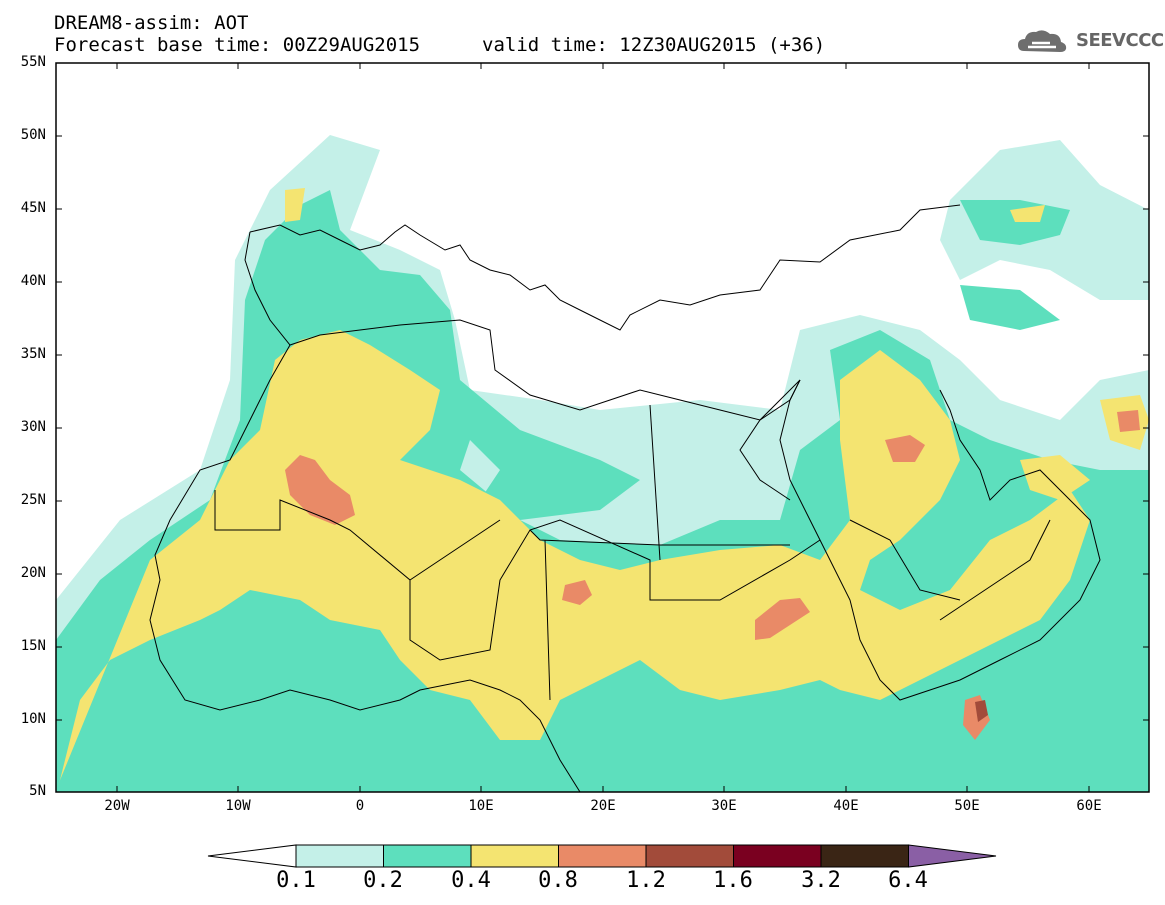 This screenshot has height=905, width=1165. What do you see at coordinates (864, 856) in the screenshot?
I see `colorbar-swatch-3.2` at bounding box center [864, 856].